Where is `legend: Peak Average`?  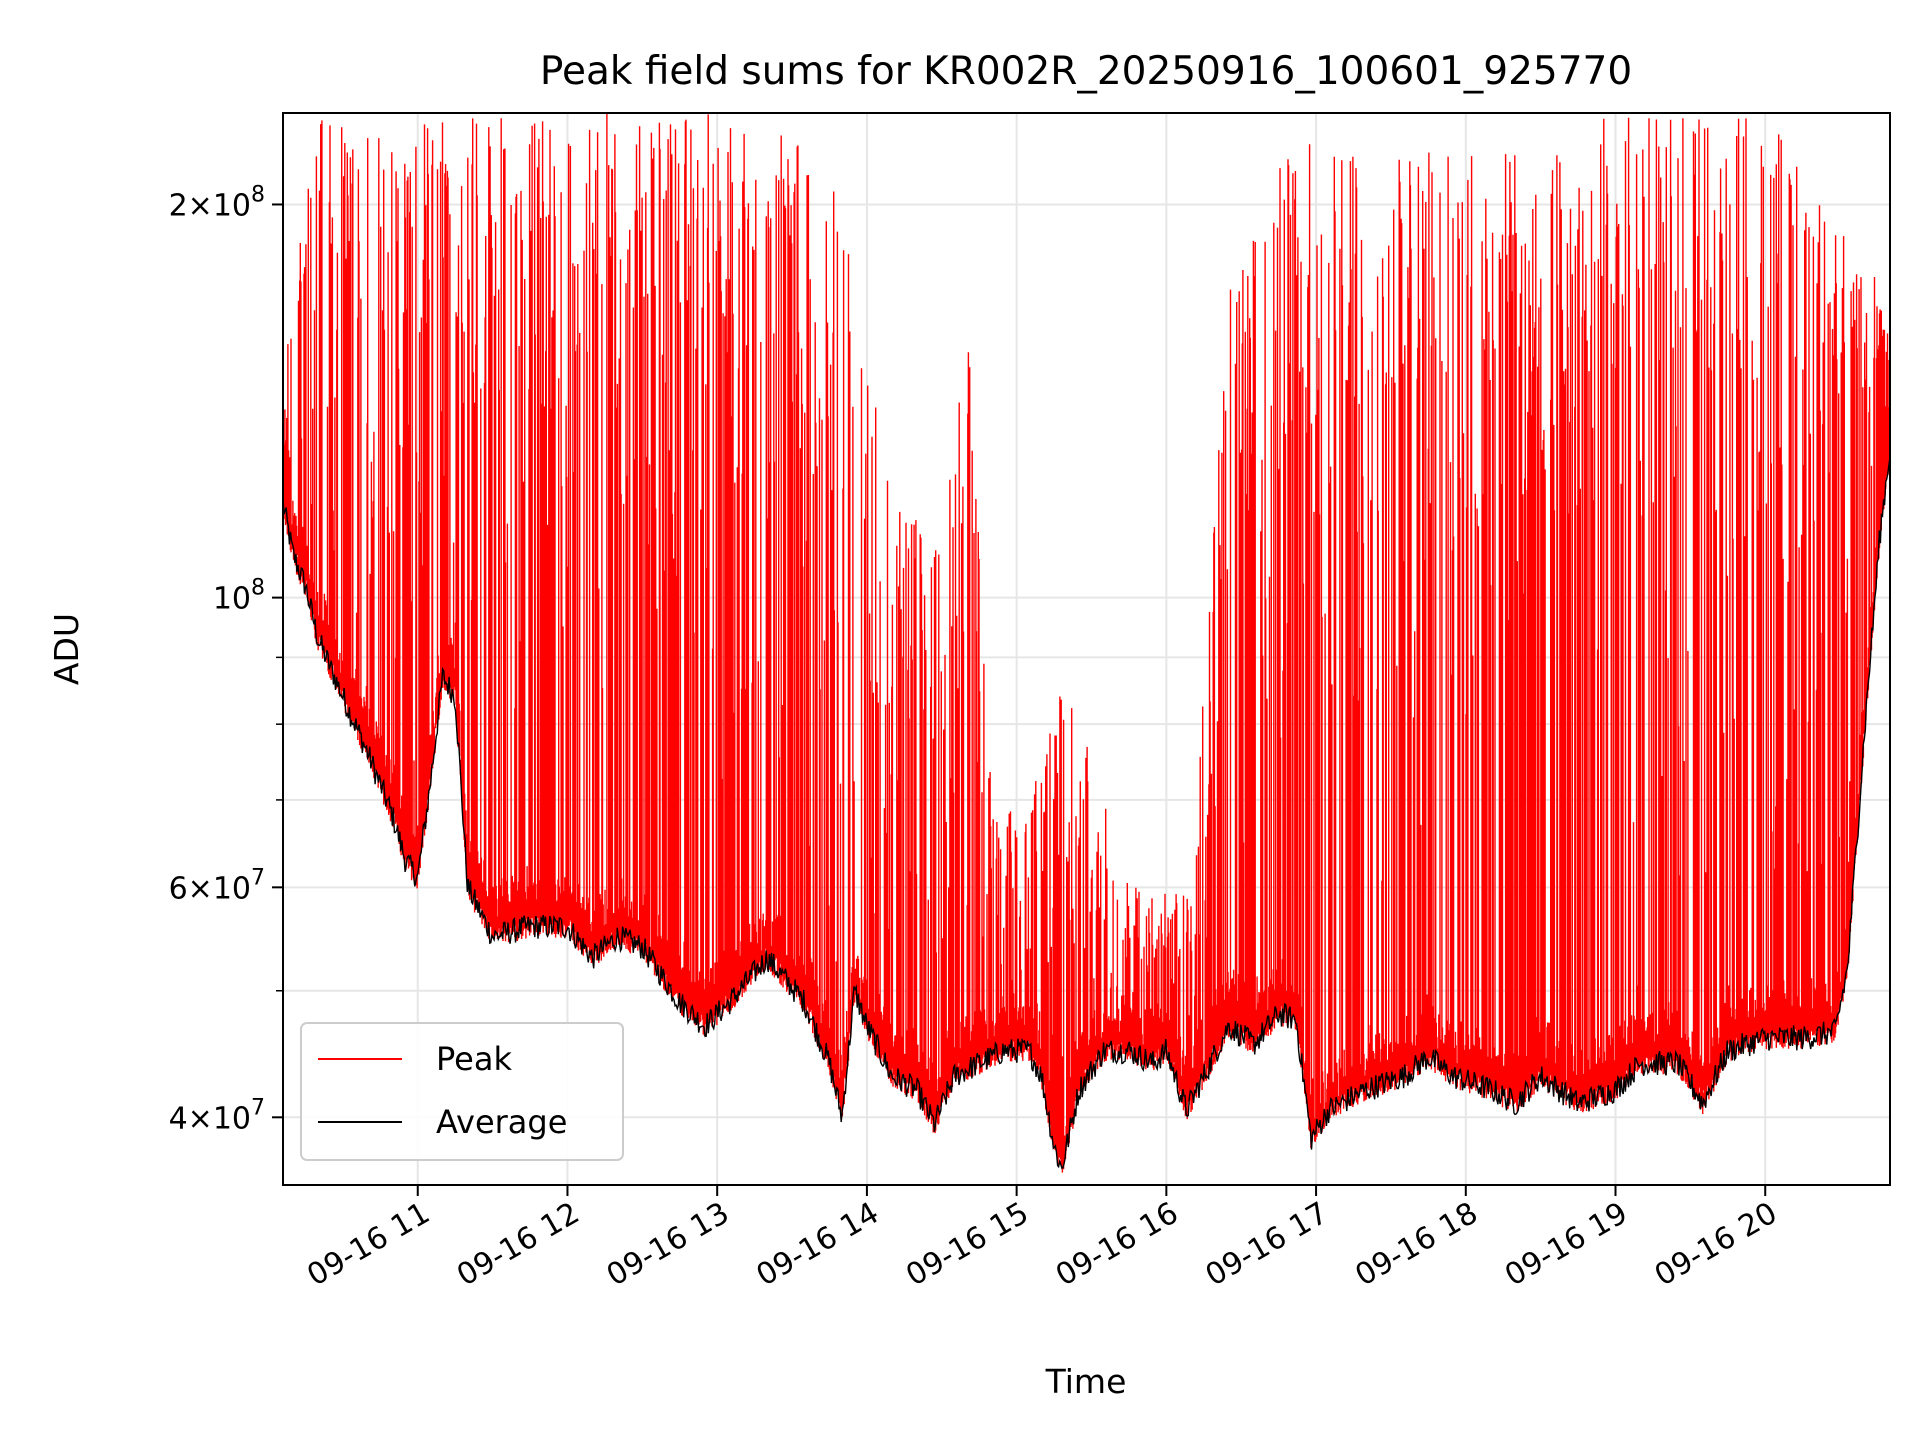 legend: Peak Average is located at coordinates (462, 1091).